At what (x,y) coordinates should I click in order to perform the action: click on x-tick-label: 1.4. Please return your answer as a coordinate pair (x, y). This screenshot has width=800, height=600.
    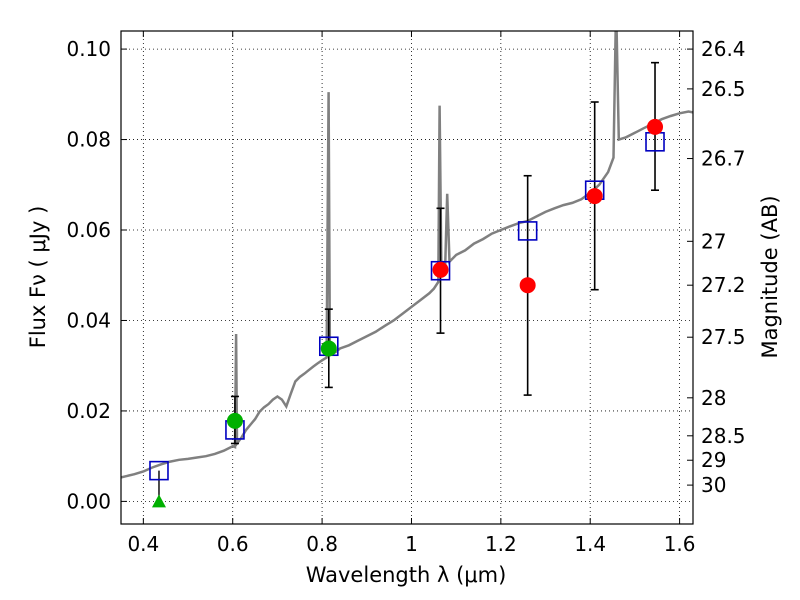
    Looking at the image, I should click on (590, 544).